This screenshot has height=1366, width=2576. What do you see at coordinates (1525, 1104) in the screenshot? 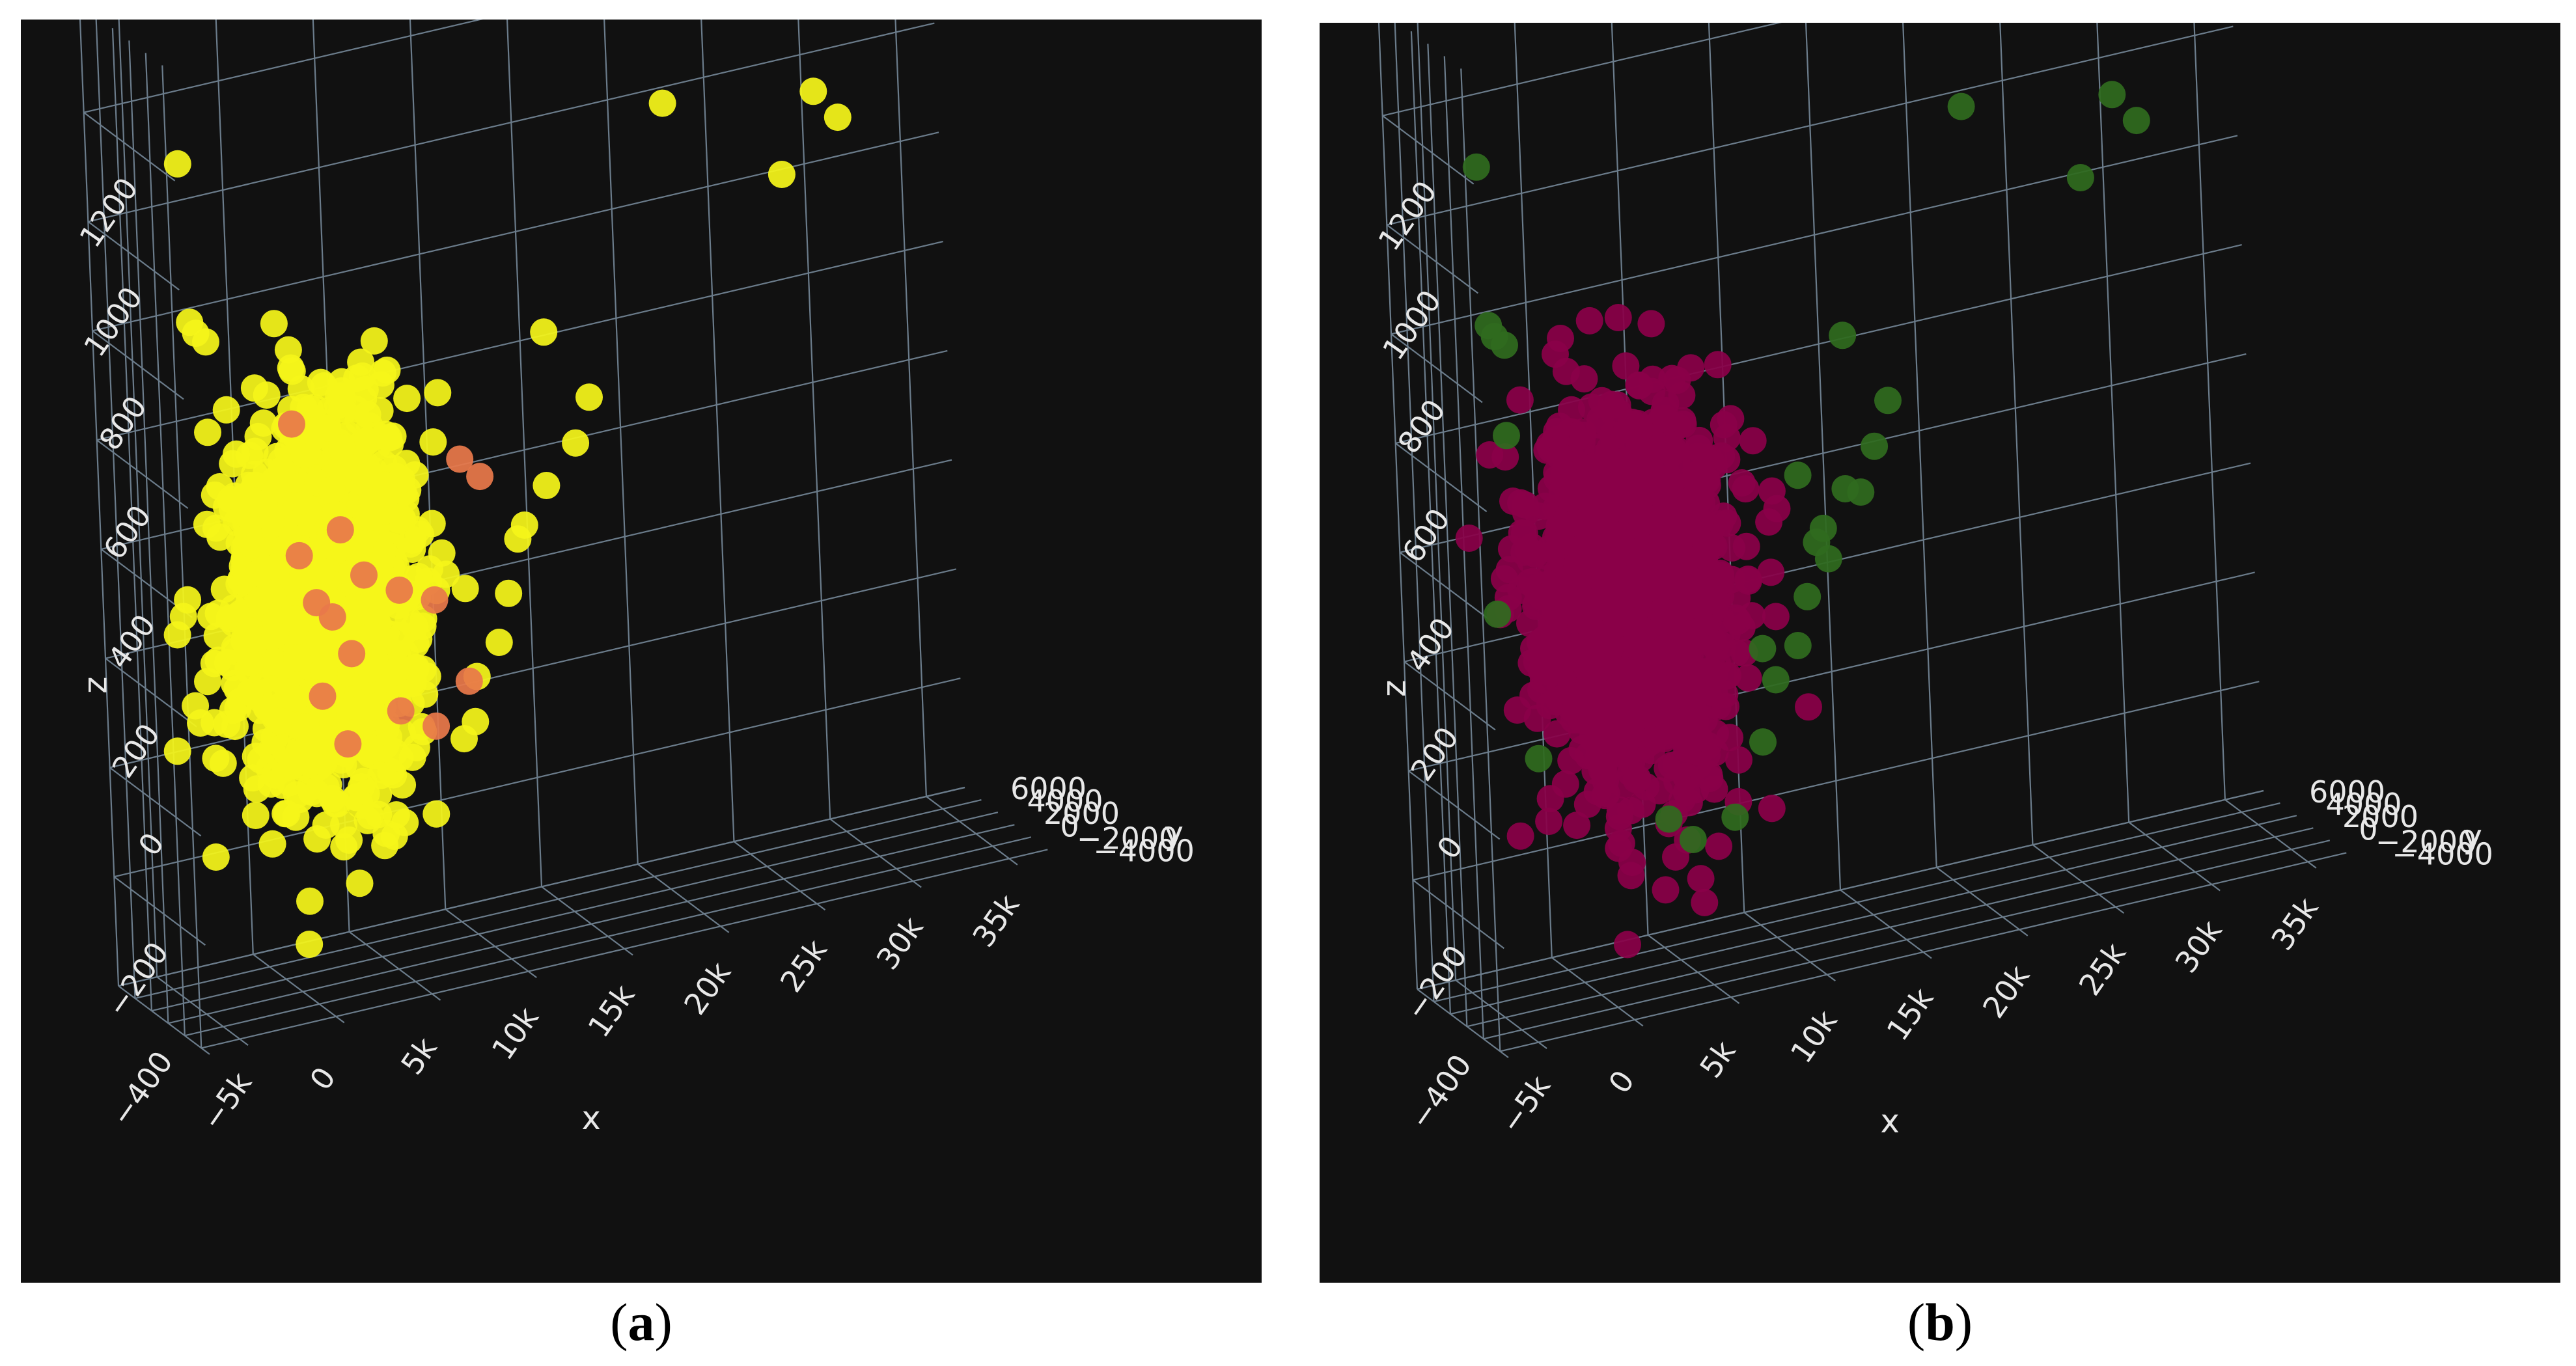
I see `x-tick-label: −5k` at bounding box center [1525, 1104].